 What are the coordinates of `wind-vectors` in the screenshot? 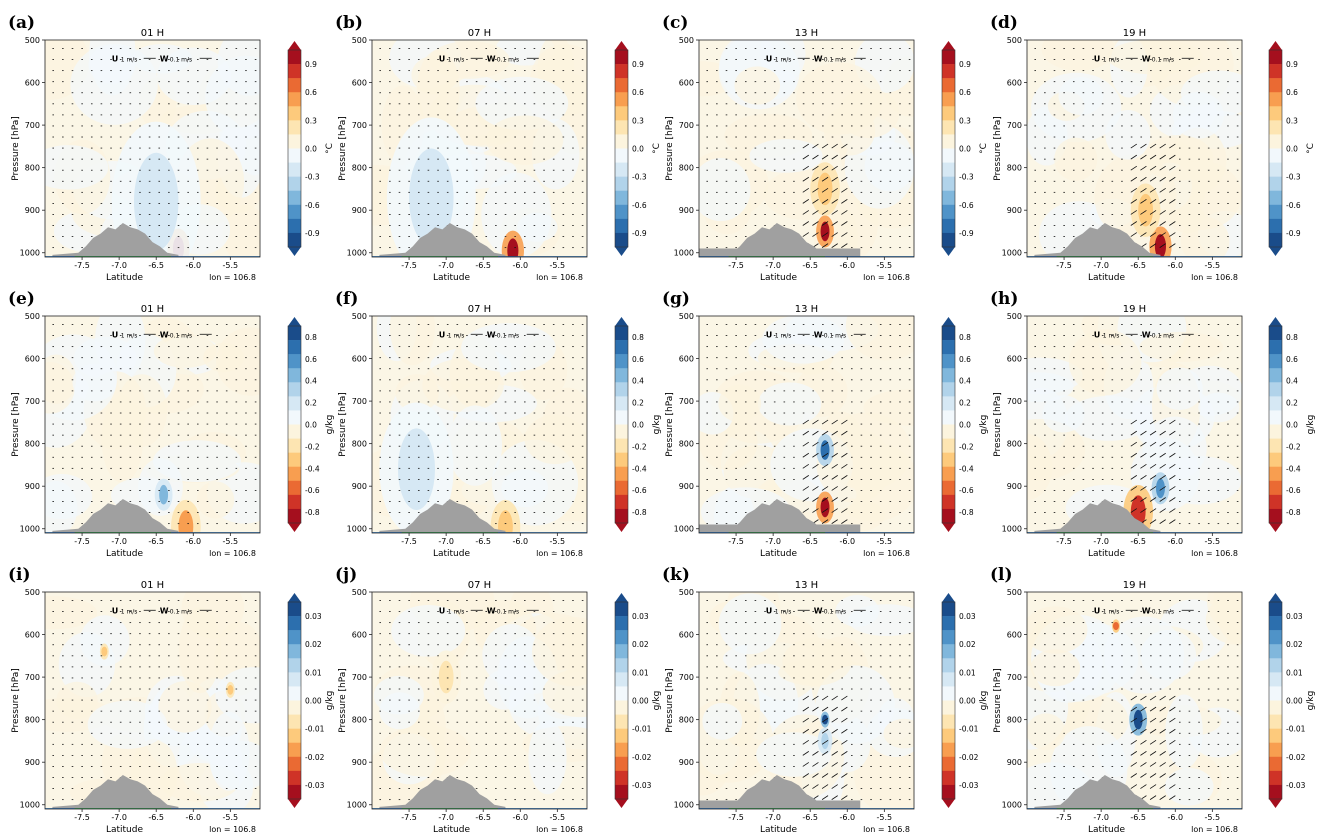 It's located at (1136, 424).